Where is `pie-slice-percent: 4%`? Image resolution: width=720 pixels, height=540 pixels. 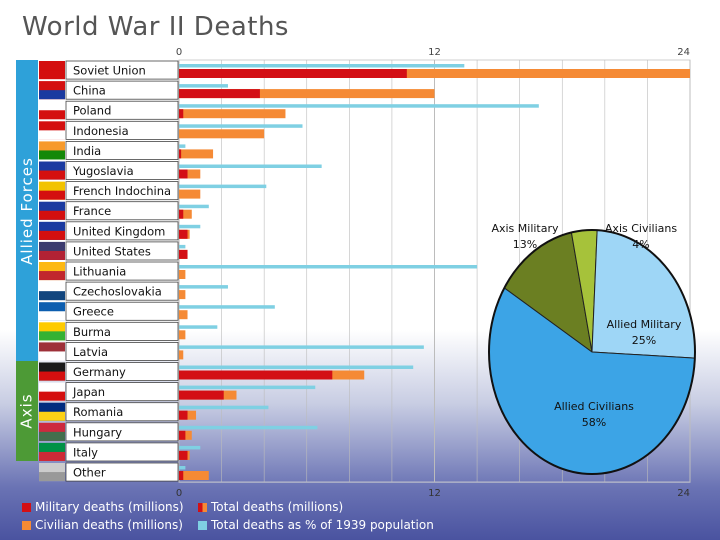
pie-slice-percent: 4% is located at coordinates (640, 244).